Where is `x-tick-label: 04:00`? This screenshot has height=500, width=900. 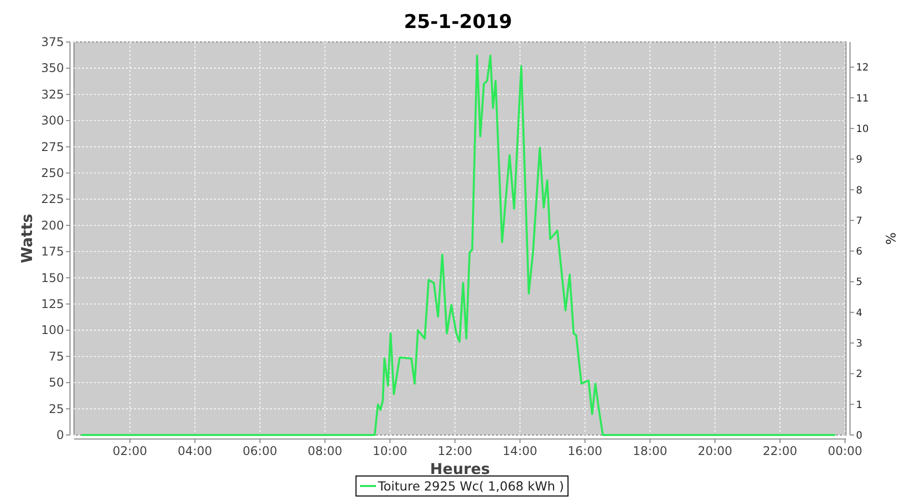 x-tick-label: 04:00 is located at coordinates (195, 451).